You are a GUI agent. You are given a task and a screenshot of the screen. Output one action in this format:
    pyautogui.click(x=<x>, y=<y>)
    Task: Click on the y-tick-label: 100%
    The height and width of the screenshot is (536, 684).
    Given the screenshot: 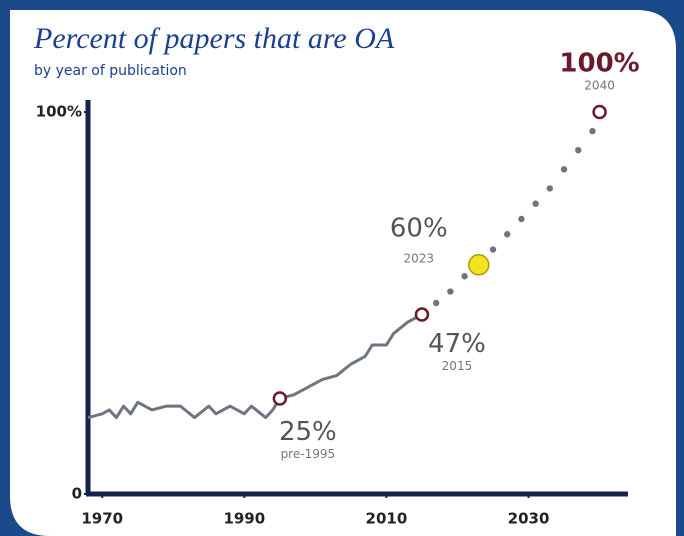 What is the action you would take?
    pyautogui.click(x=59, y=112)
    